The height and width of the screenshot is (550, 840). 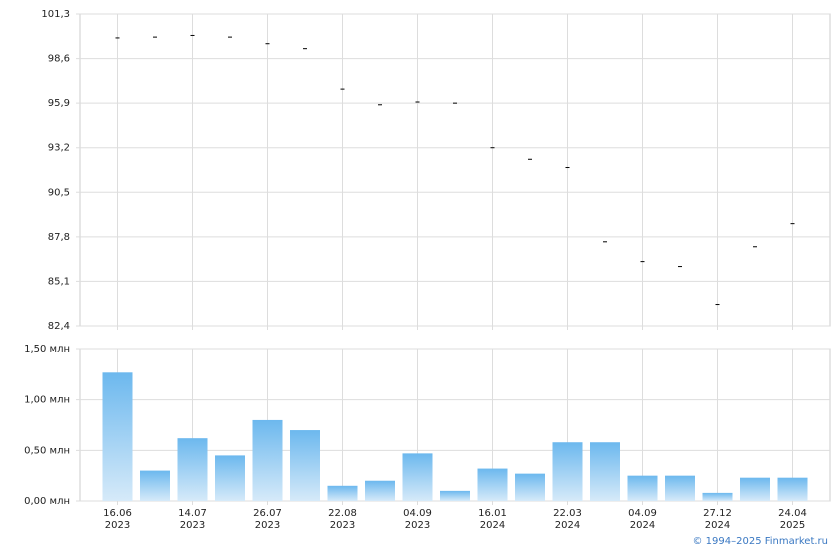 What do you see at coordinates (59, 326) in the screenshot?
I see `y-tick-label: 82,4` at bounding box center [59, 326].